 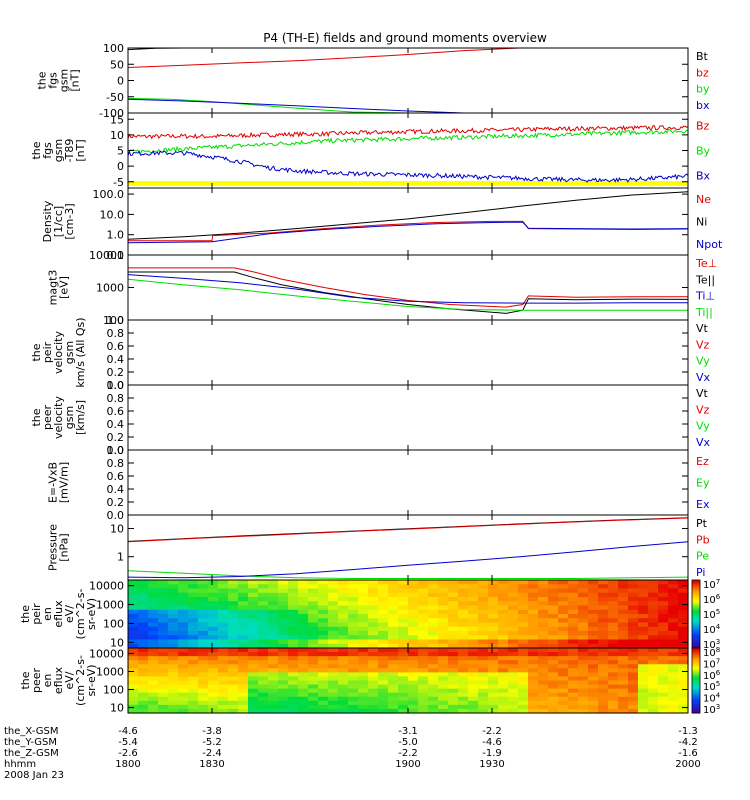 What do you see at coordinates (718, 661) in the screenshot?
I see `colorbar-exponent: 7` at bounding box center [718, 661].